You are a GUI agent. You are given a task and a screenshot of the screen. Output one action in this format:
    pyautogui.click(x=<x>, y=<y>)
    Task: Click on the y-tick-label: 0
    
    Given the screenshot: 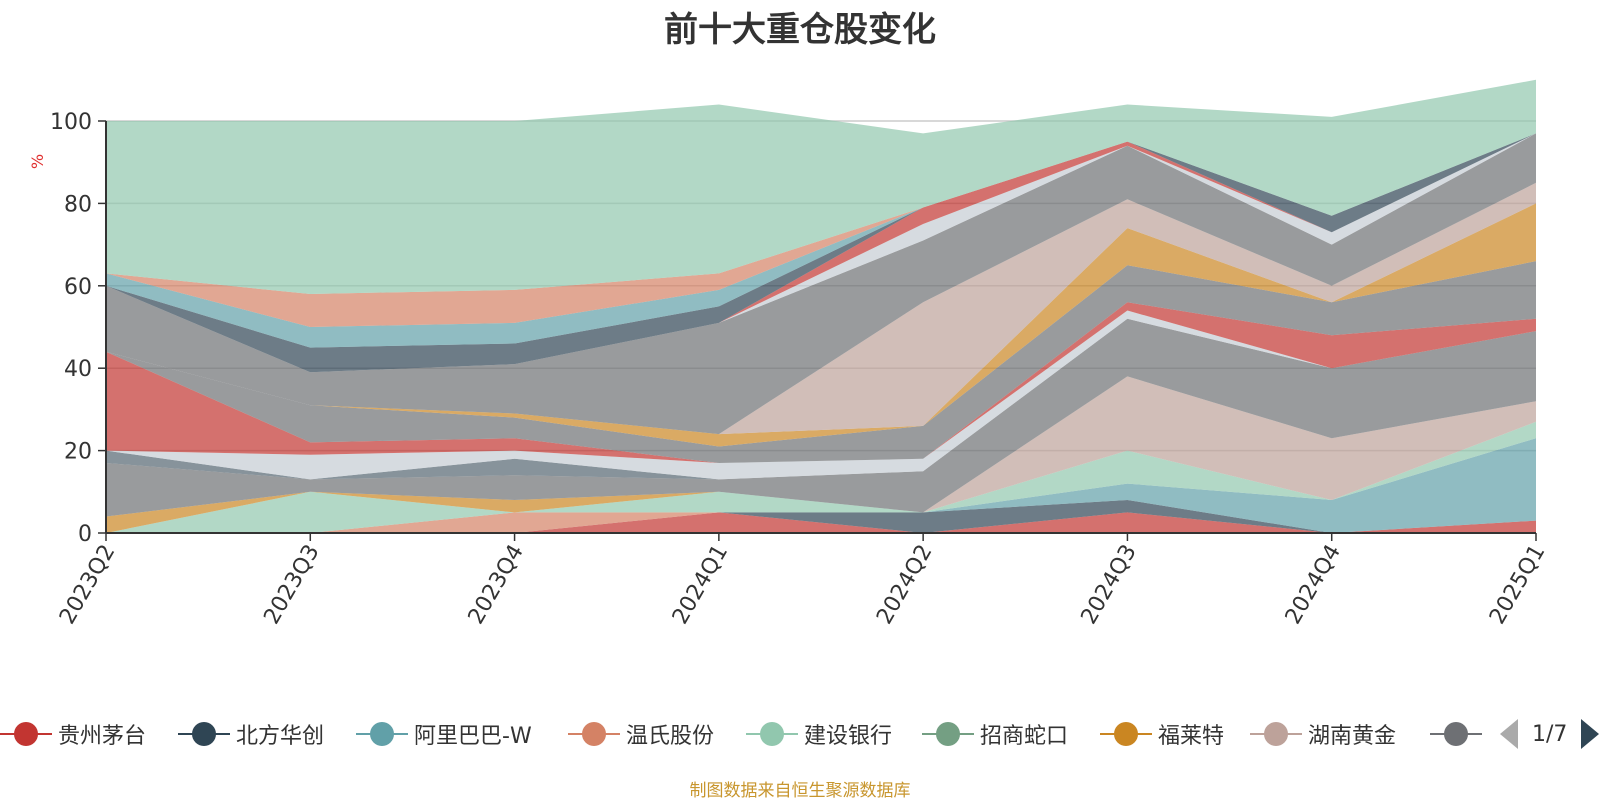 What is the action you would take?
    pyautogui.click(x=85, y=534)
    